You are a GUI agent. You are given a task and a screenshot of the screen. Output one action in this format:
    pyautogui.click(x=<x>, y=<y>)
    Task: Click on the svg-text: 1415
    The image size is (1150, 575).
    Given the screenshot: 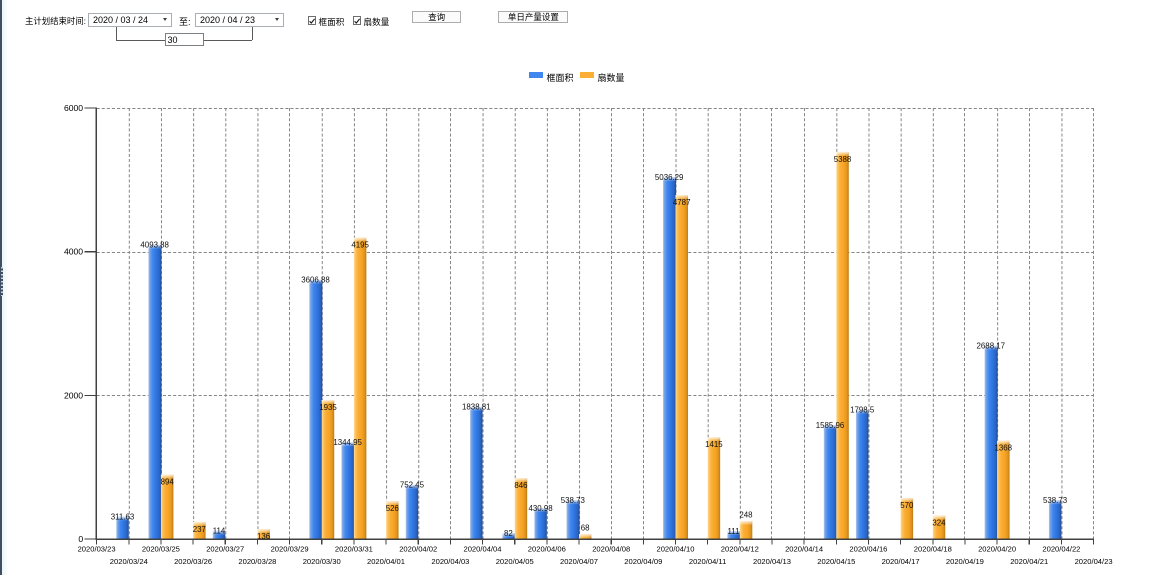 What is the action you would take?
    pyautogui.click(x=714, y=444)
    